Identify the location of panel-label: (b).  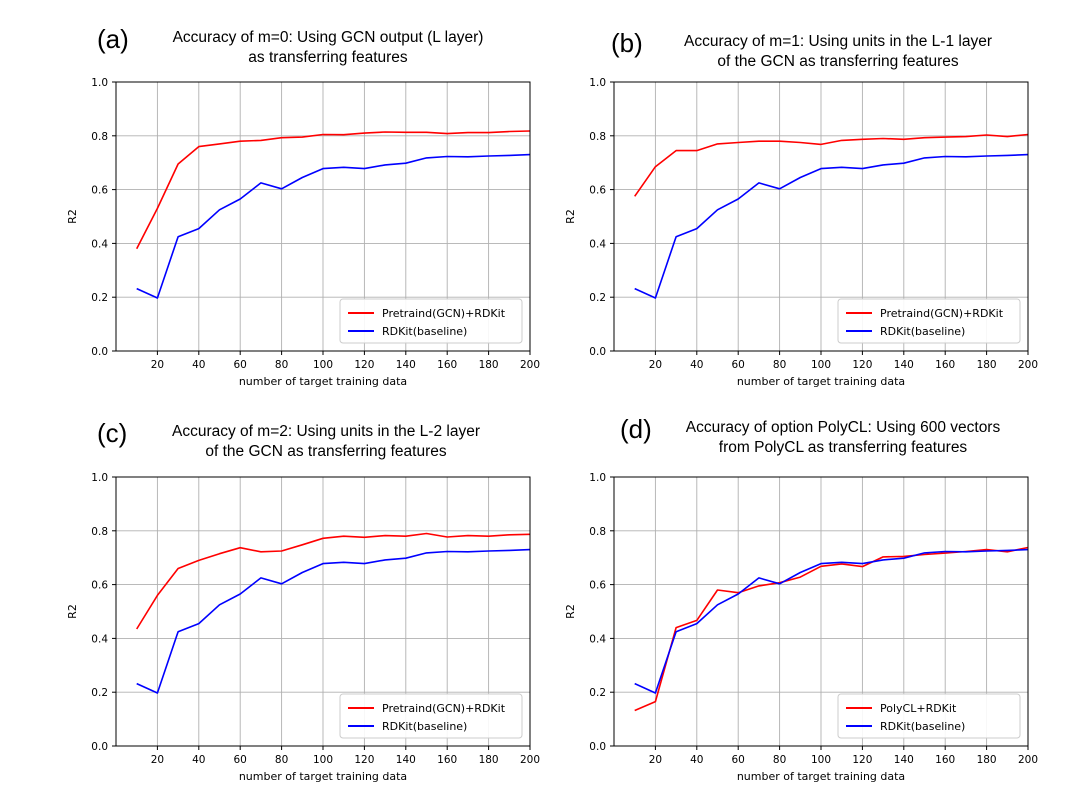
(627, 43).